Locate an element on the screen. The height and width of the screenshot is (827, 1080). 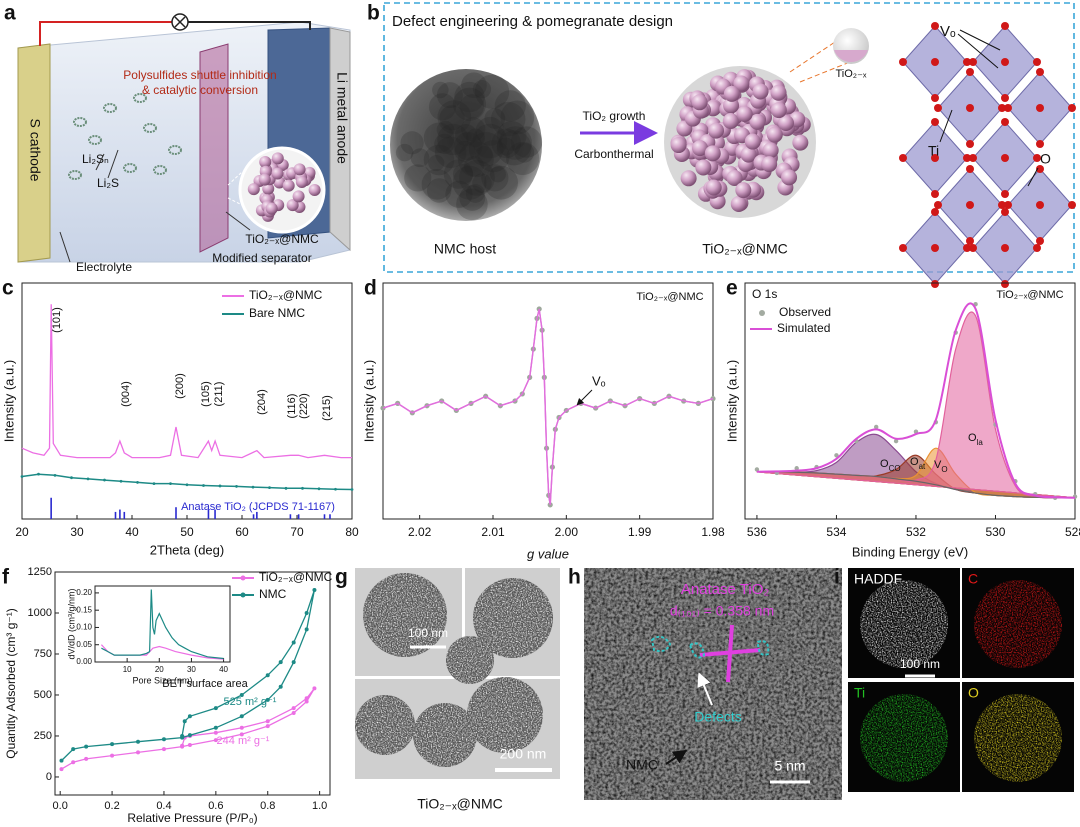
peak-label: (105) is located at coordinates (206, 394).